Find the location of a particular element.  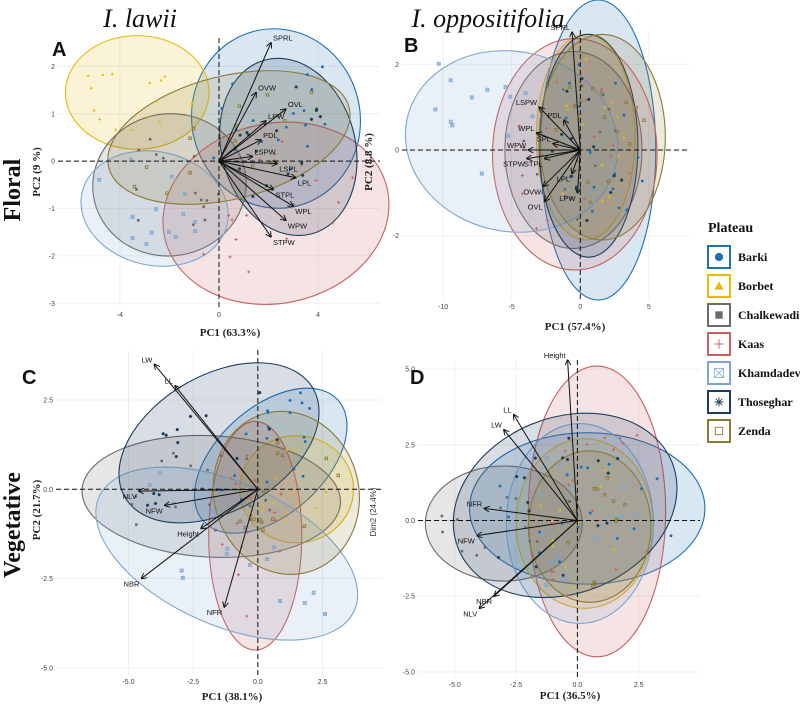

vector-nfr is located at coordinates (241, 548).